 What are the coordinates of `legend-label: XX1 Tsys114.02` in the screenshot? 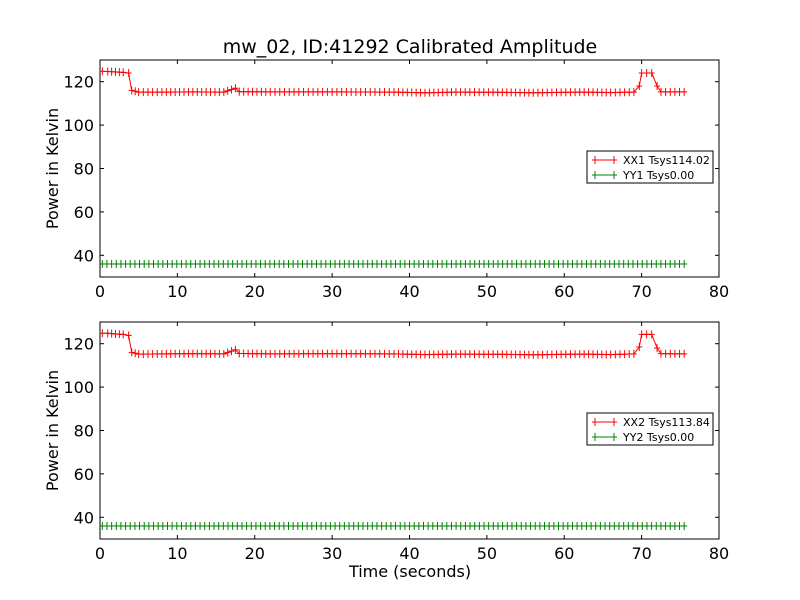 It's located at (666, 160).